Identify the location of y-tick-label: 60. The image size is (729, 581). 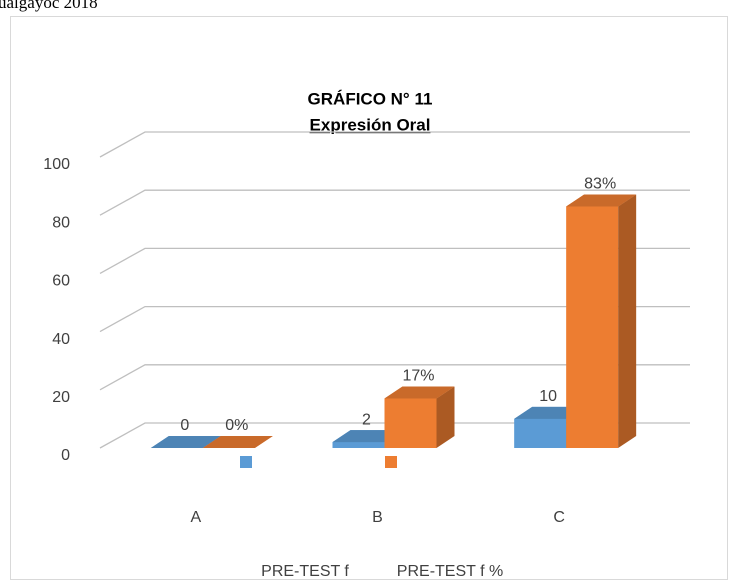
(61, 281).